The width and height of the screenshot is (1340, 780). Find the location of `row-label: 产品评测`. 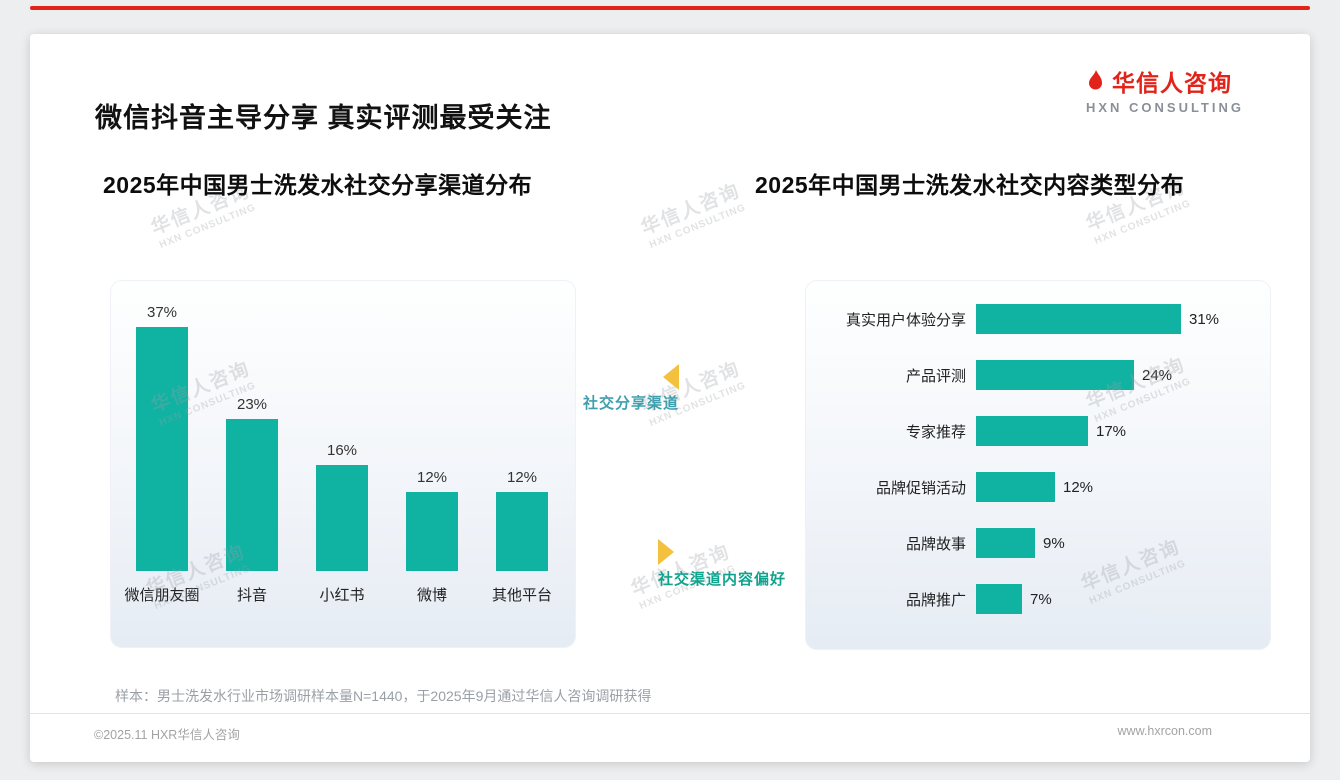

row-label: 产品评测 is located at coordinates (935, 376).